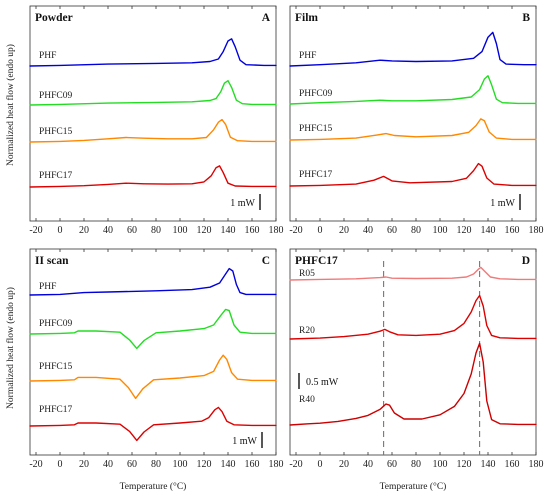  Describe the element at coordinates (306, 18) in the screenshot. I see `panel-title: Film` at that location.